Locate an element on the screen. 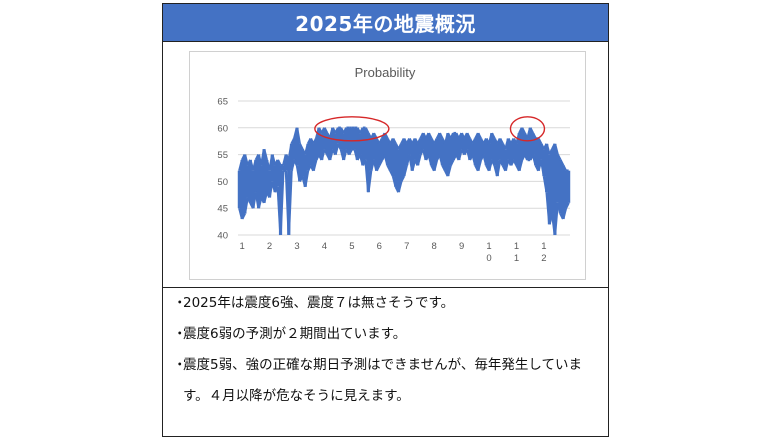  x-tick-label: 5 is located at coordinates (351, 246).